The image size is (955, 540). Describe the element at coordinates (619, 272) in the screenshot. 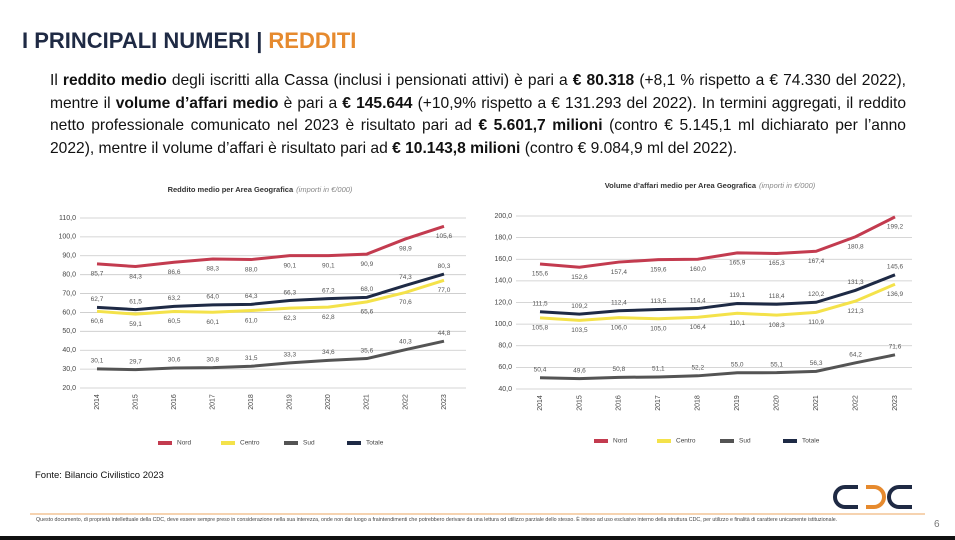

I see `data-label: 157,4` at that location.